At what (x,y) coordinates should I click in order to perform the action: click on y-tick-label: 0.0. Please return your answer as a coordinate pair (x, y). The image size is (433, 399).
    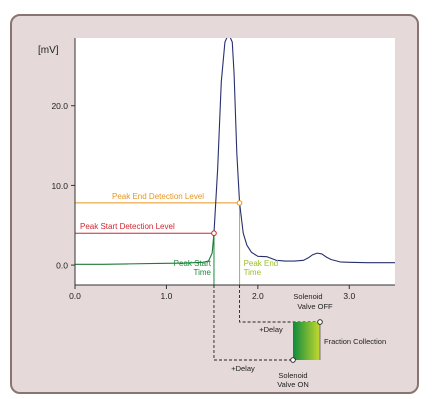
    Looking at the image, I should click on (62, 266).